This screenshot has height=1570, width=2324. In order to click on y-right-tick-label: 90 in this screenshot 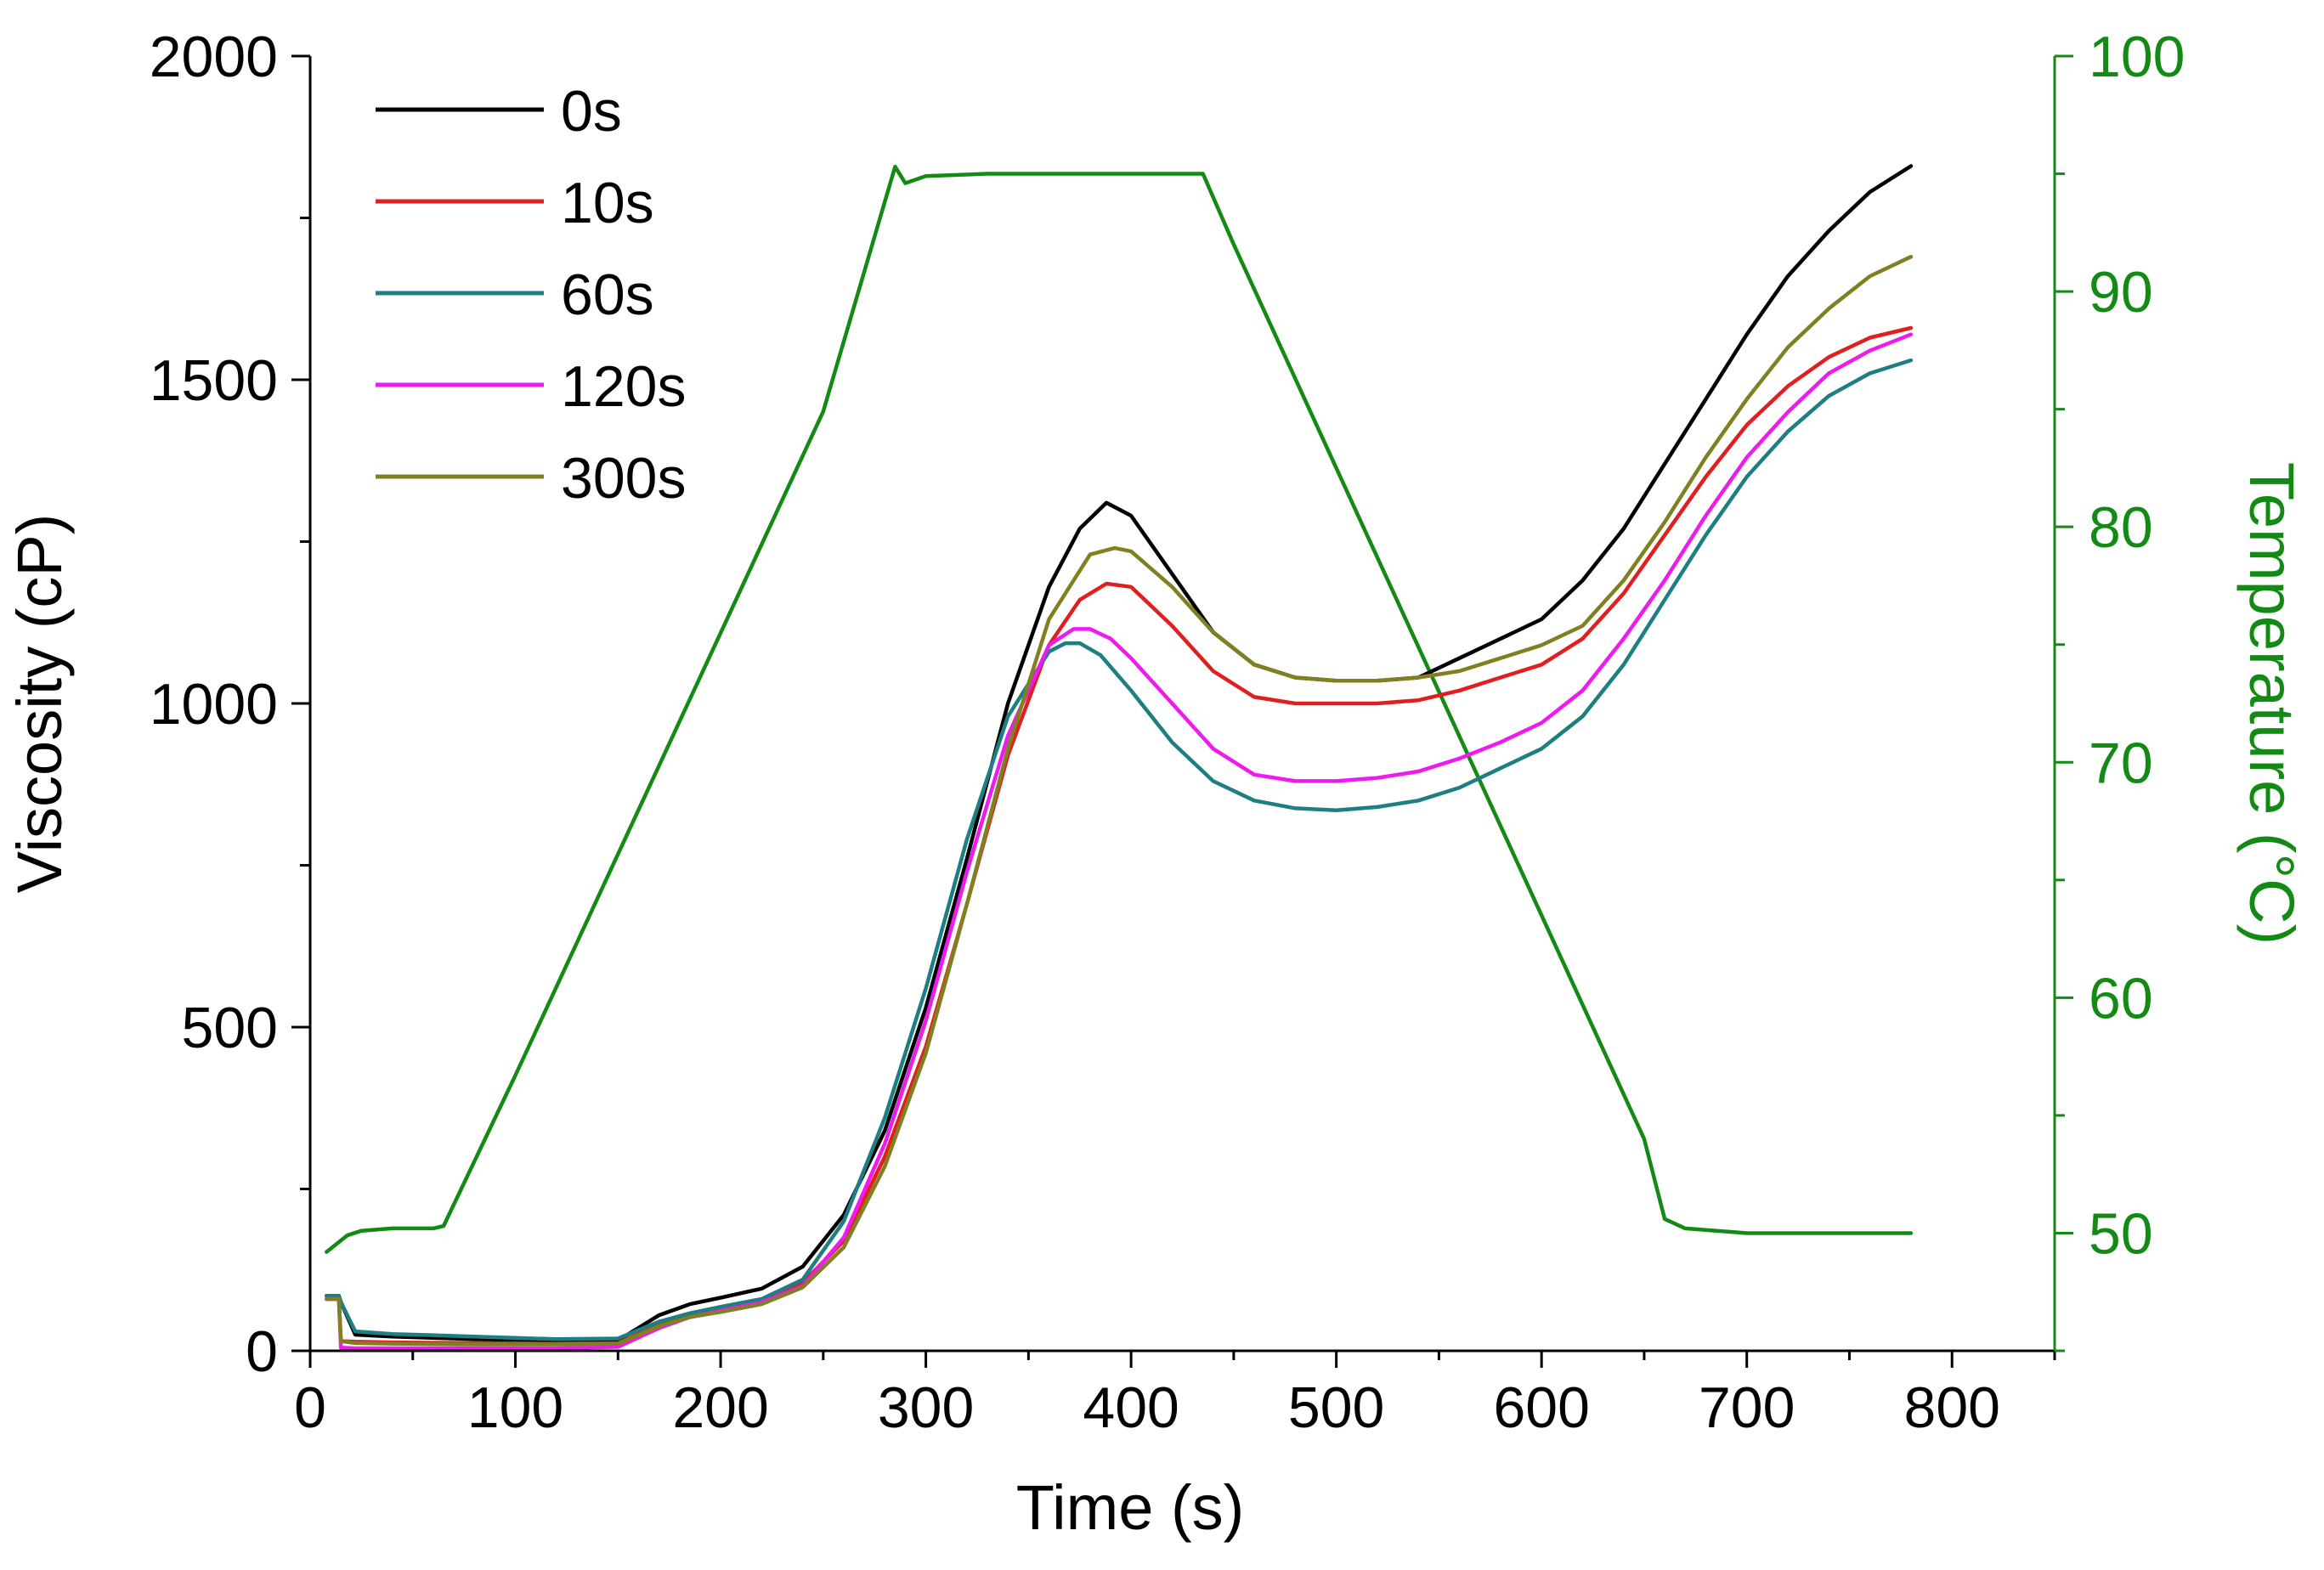, I will do `click(2121, 292)`.